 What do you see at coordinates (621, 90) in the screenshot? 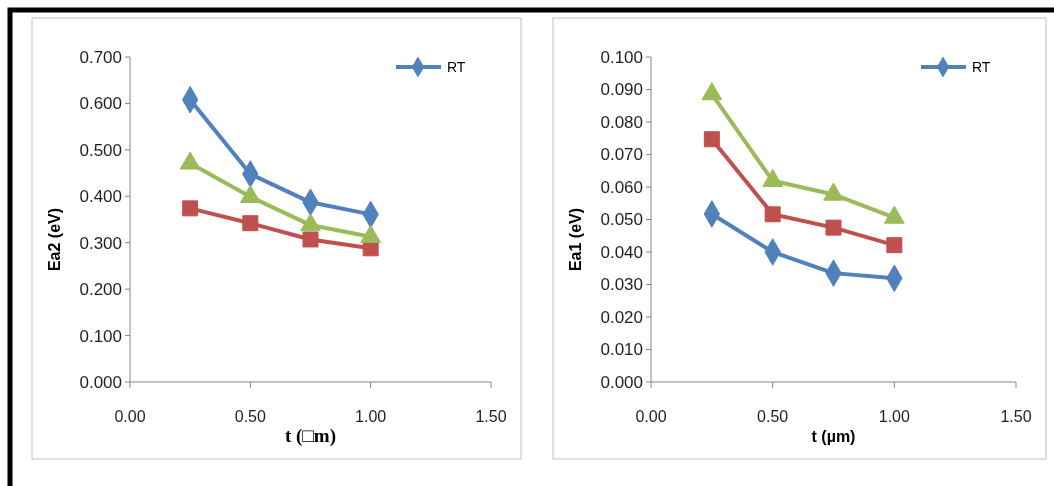
I see `y-tick-label: 0.090` at bounding box center [621, 90].